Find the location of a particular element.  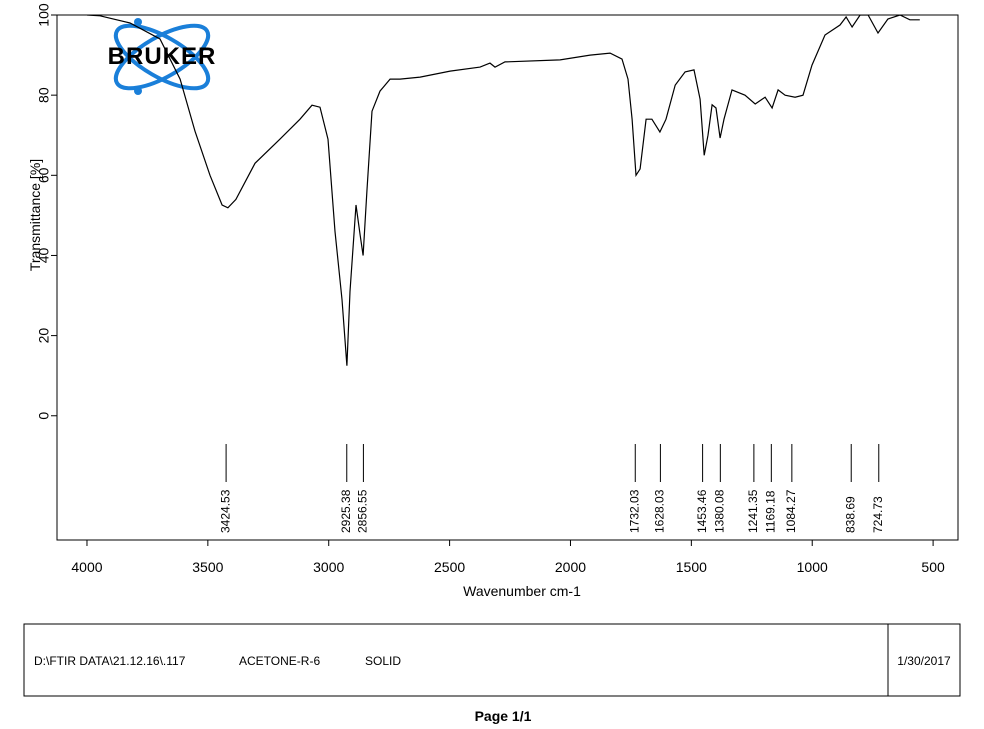

peak-label: 724.73 is located at coordinates (878, 514).